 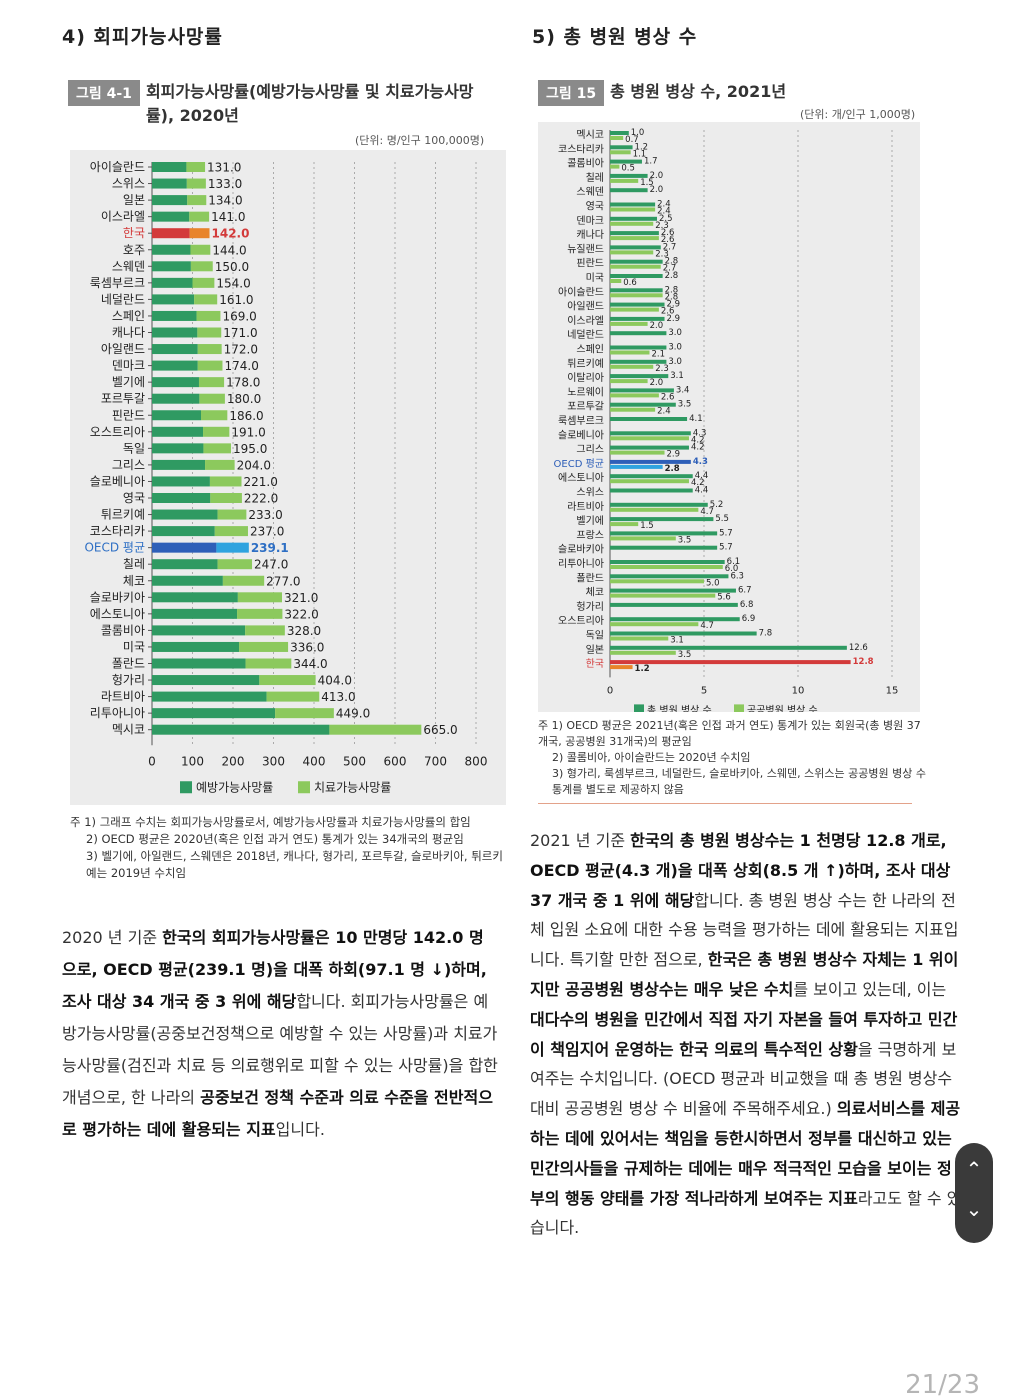 What do you see at coordinates (192, 761) in the screenshot?
I see `x-tick-label: 100` at bounding box center [192, 761].